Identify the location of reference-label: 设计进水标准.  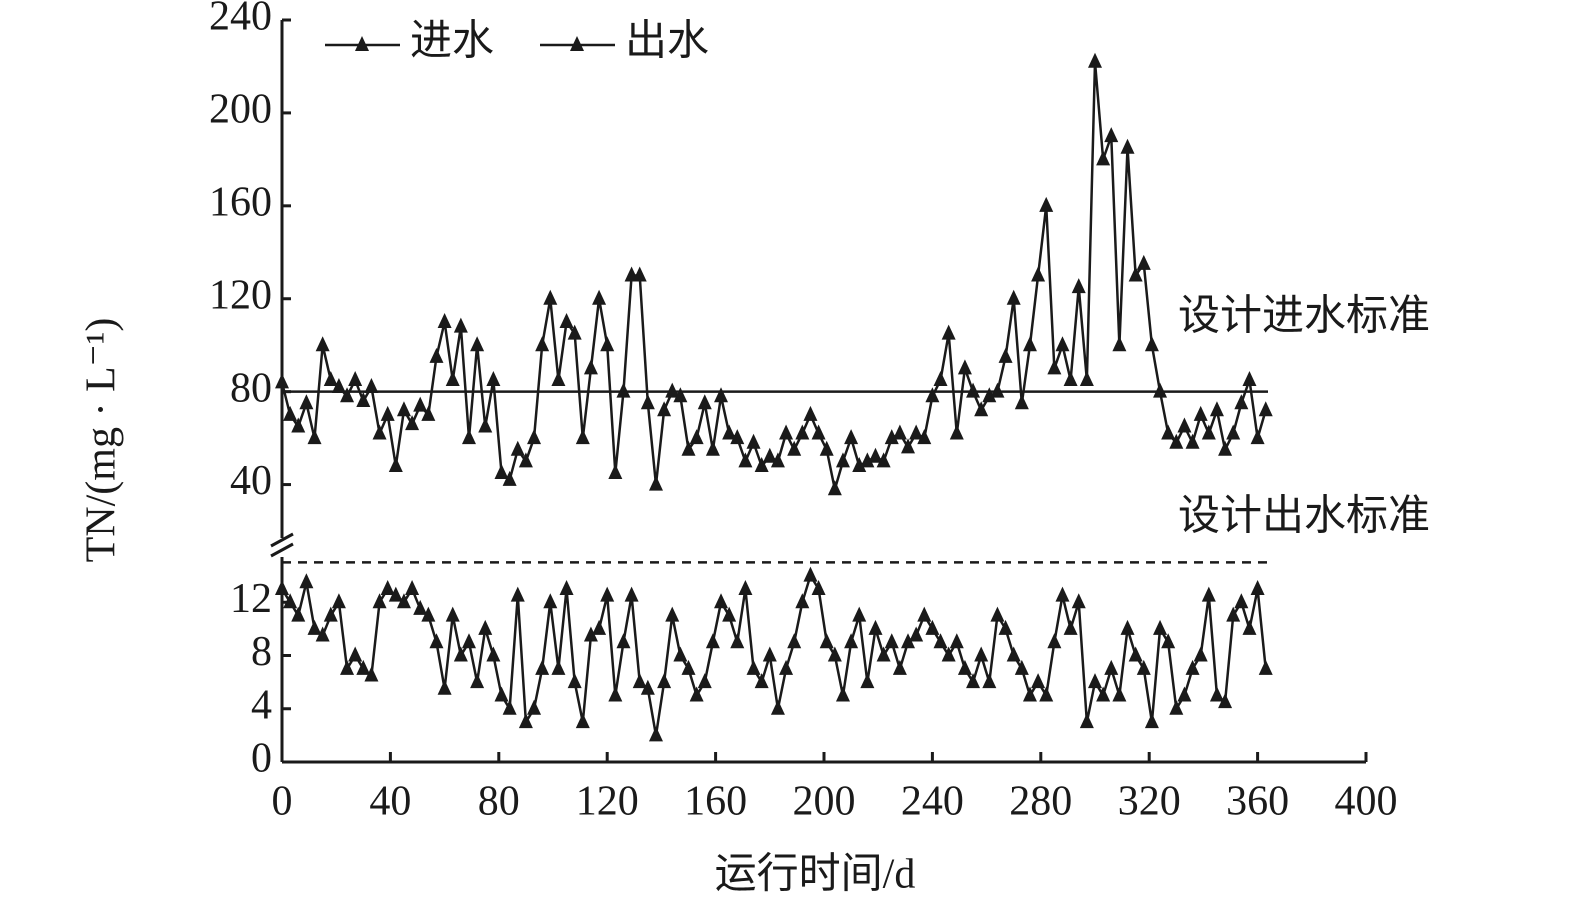
(1304, 317).